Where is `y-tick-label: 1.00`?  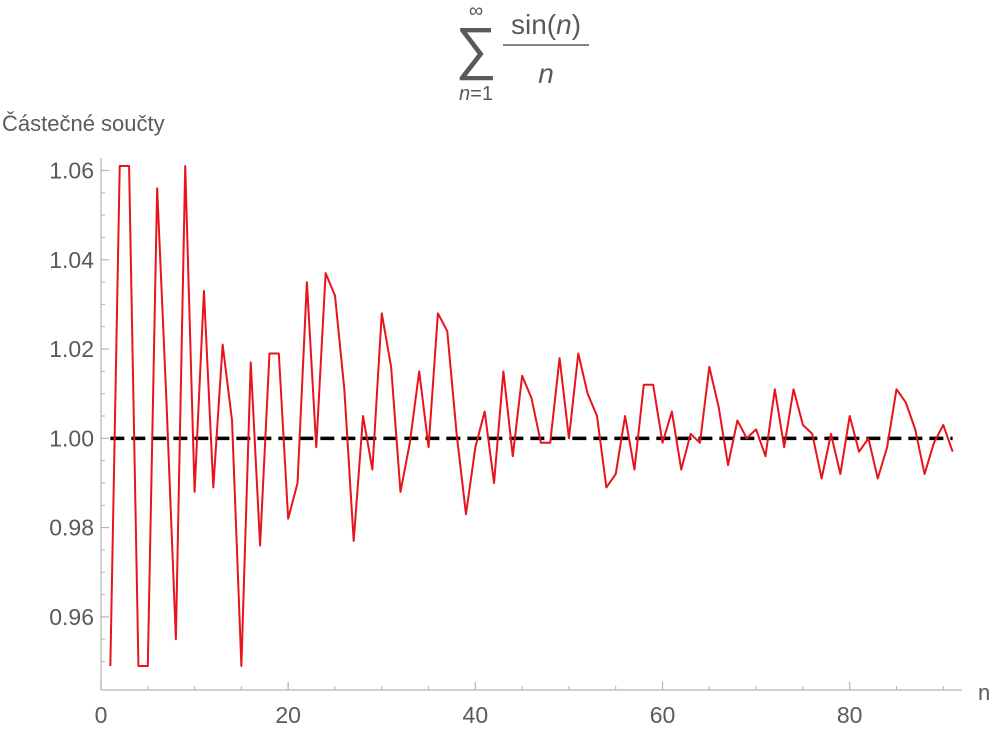 y-tick-label: 1.00 is located at coordinates (71, 438).